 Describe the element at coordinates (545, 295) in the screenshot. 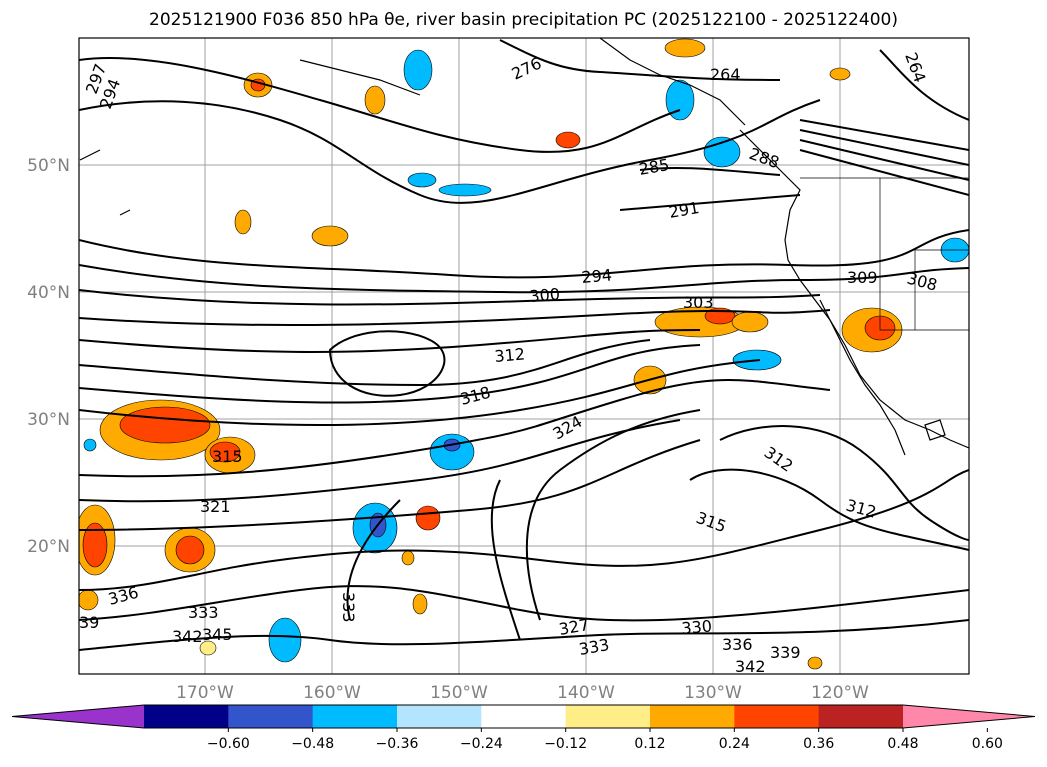

I see `contour-label: 300` at that location.